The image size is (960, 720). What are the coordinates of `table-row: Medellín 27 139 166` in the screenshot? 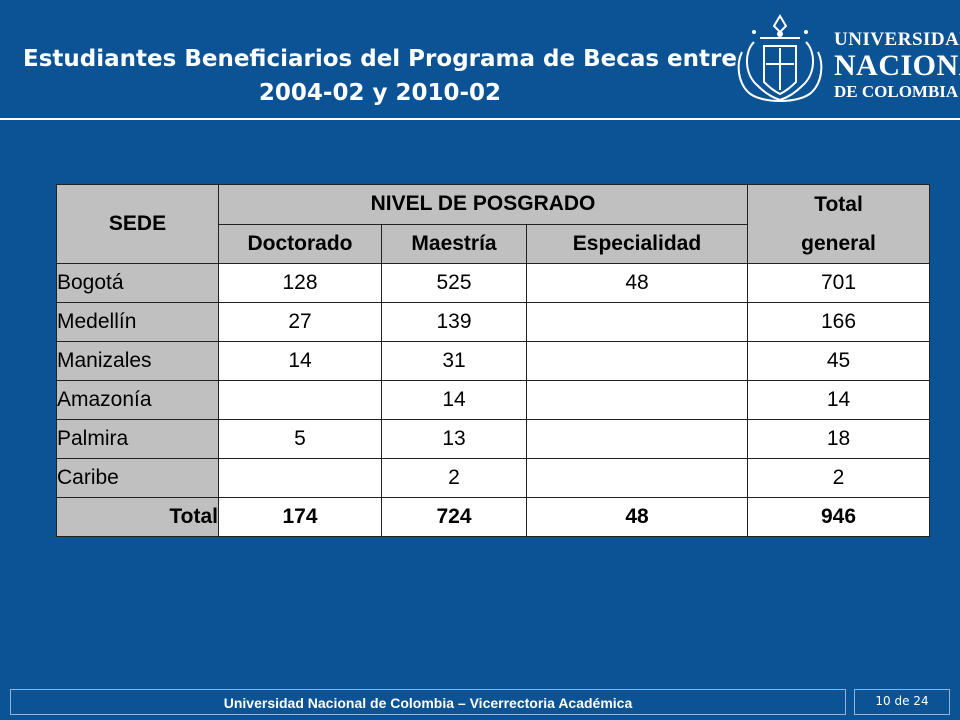 It's located at (493, 322).